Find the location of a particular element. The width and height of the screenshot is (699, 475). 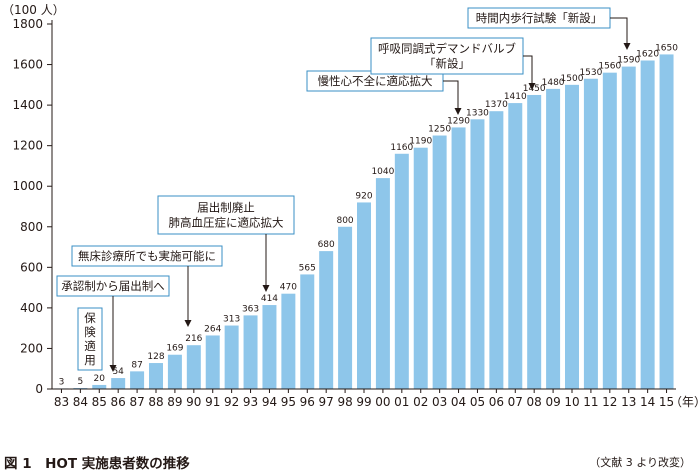

annotation-text: 適 is located at coordinates (90, 346).